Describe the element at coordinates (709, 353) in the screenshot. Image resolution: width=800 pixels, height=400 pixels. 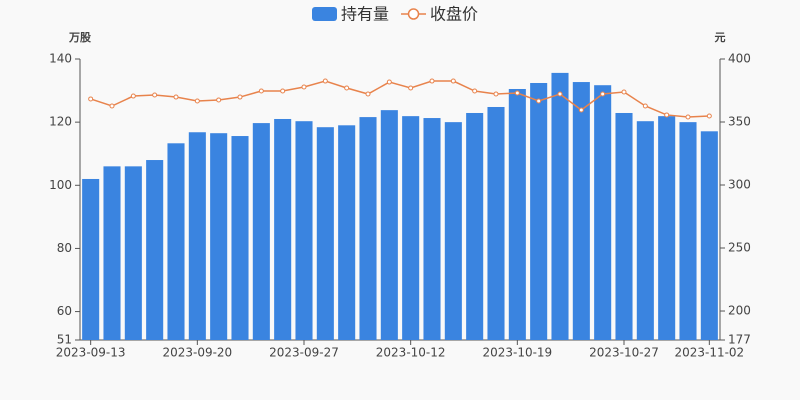
I see `x-tick-label: 2023-11-02` at that location.